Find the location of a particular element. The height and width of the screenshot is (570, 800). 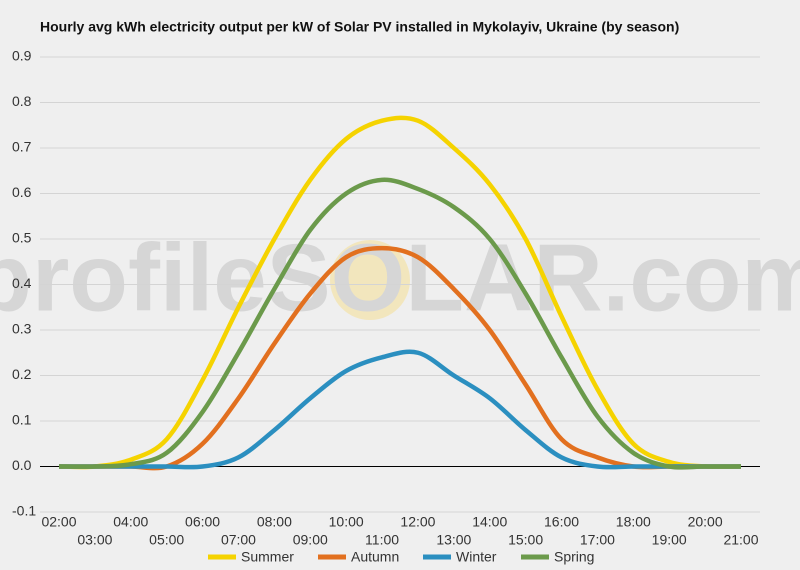

x-tick-label: 13:00 is located at coordinates (453, 540).